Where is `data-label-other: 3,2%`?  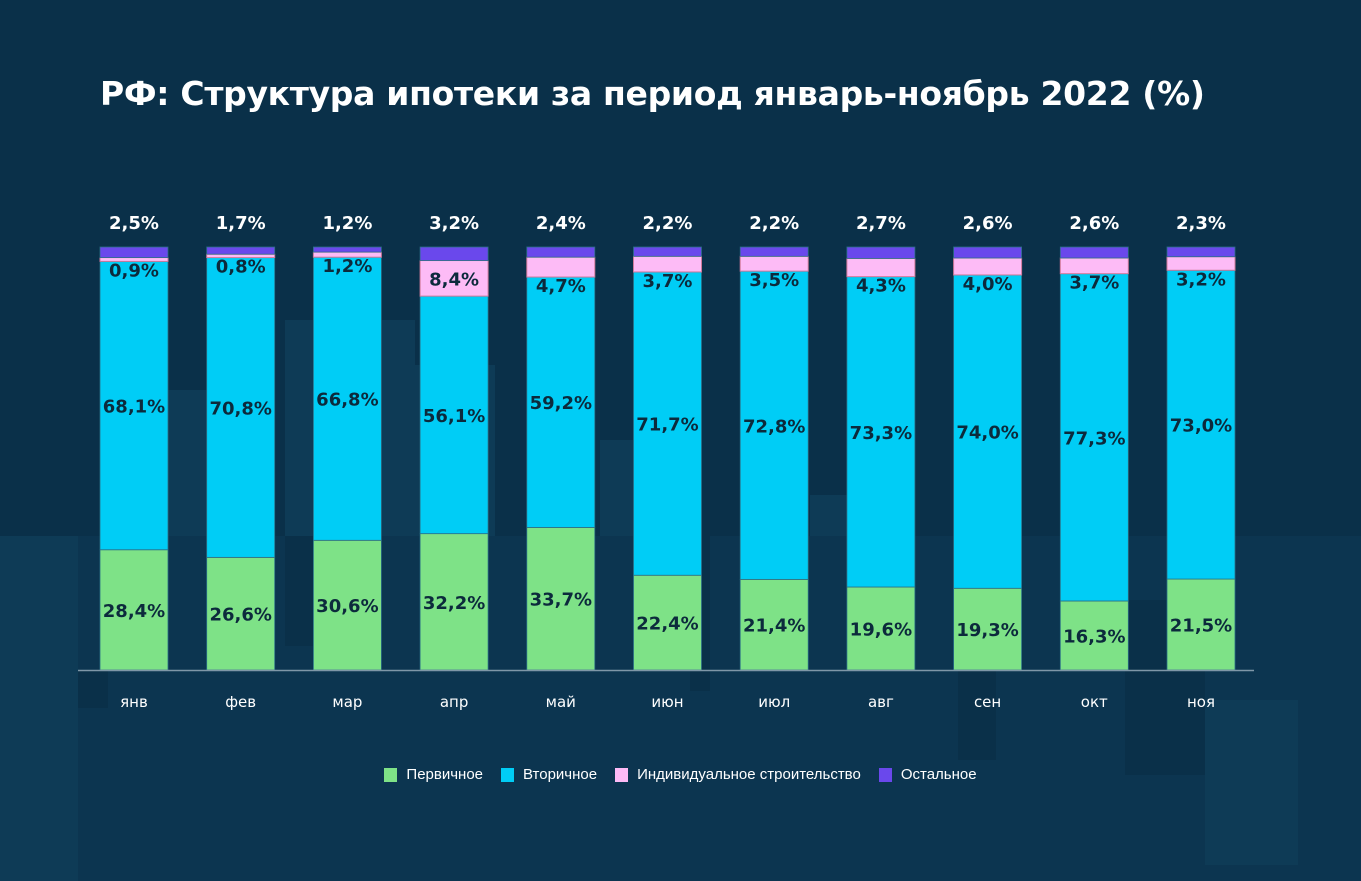
data-label-other: 3,2% is located at coordinates (454, 223).